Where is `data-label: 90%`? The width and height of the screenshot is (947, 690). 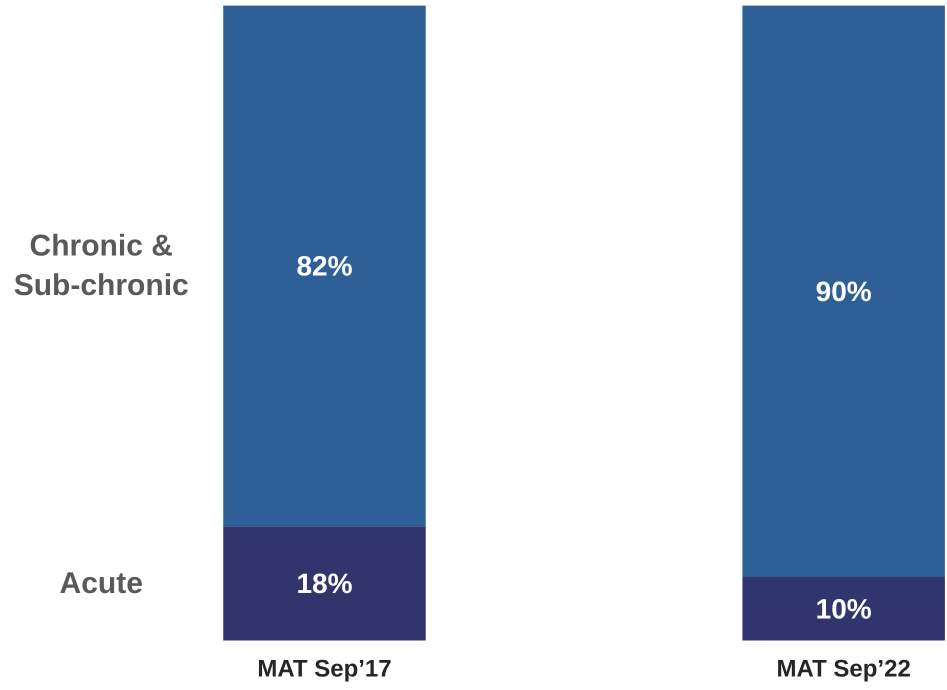 data-label: 90% is located at coordinates (844, 291).